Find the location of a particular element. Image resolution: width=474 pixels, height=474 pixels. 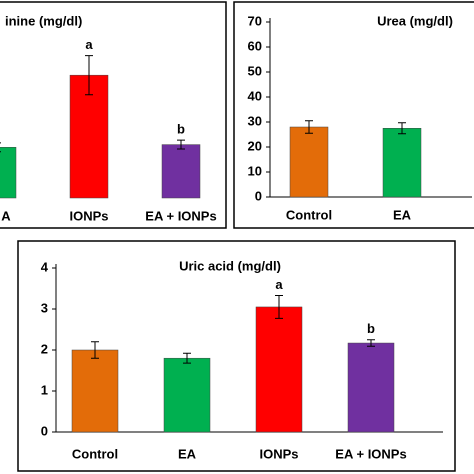

chart-title: inine (mg/dl) is located at coordinates (43, 20).